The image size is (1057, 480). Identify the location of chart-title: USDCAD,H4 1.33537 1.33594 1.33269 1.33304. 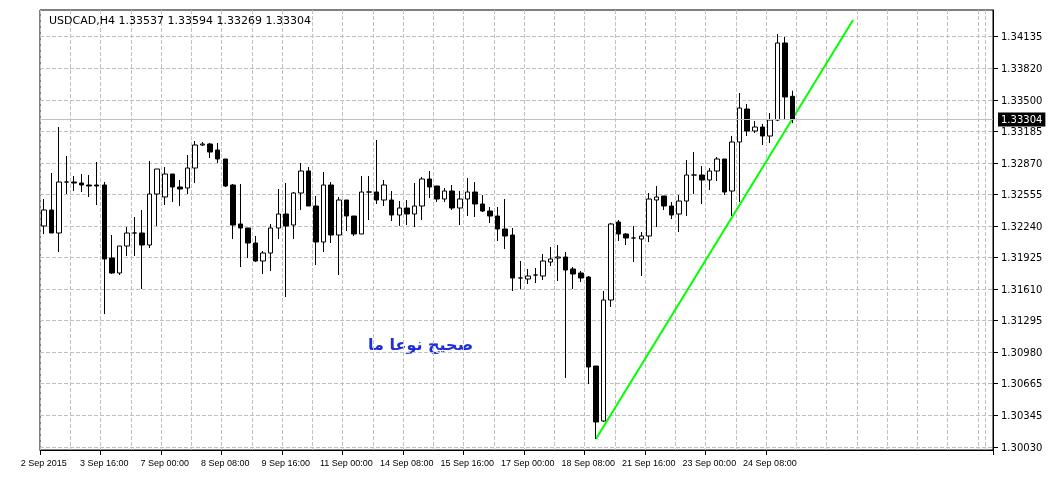
(180, 20).